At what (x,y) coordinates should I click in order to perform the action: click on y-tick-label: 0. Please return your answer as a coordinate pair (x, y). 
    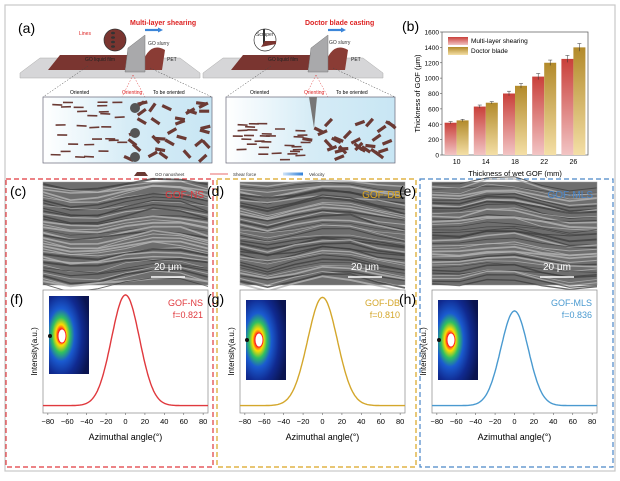
    Looking at the image, I should click on (437, 156).